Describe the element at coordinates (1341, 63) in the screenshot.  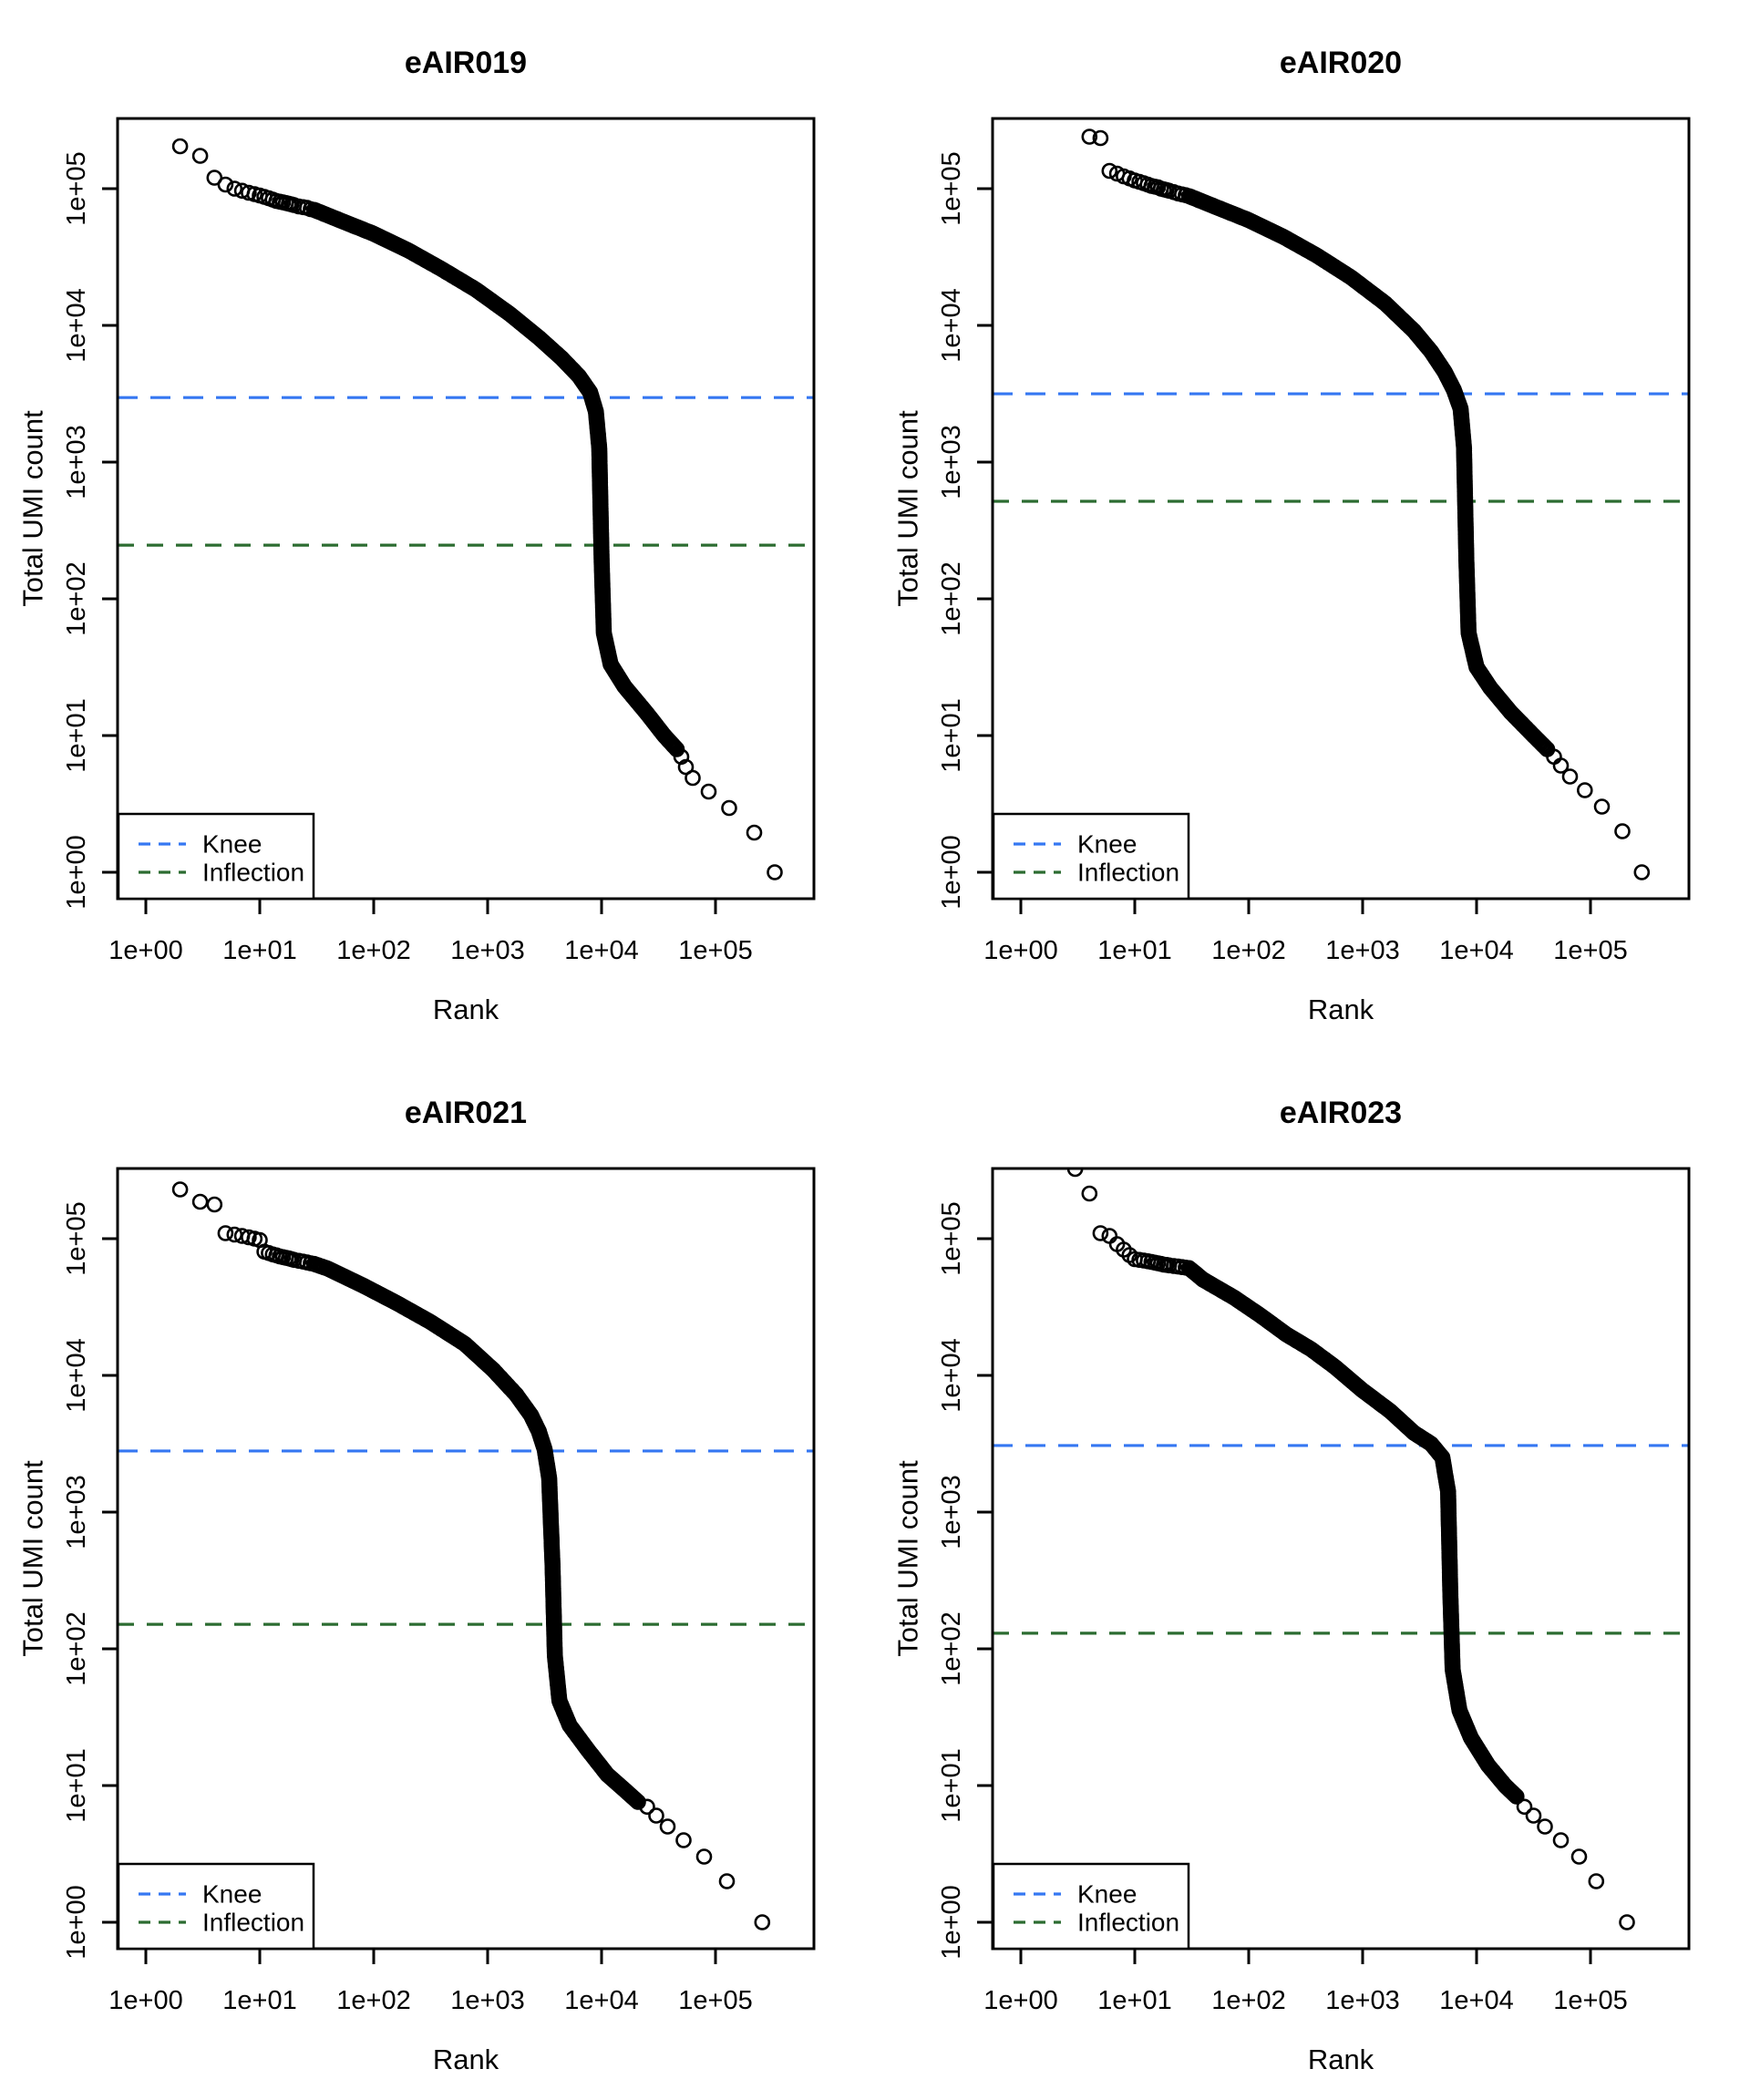
I see `panel-title: eAIR020` at that location.